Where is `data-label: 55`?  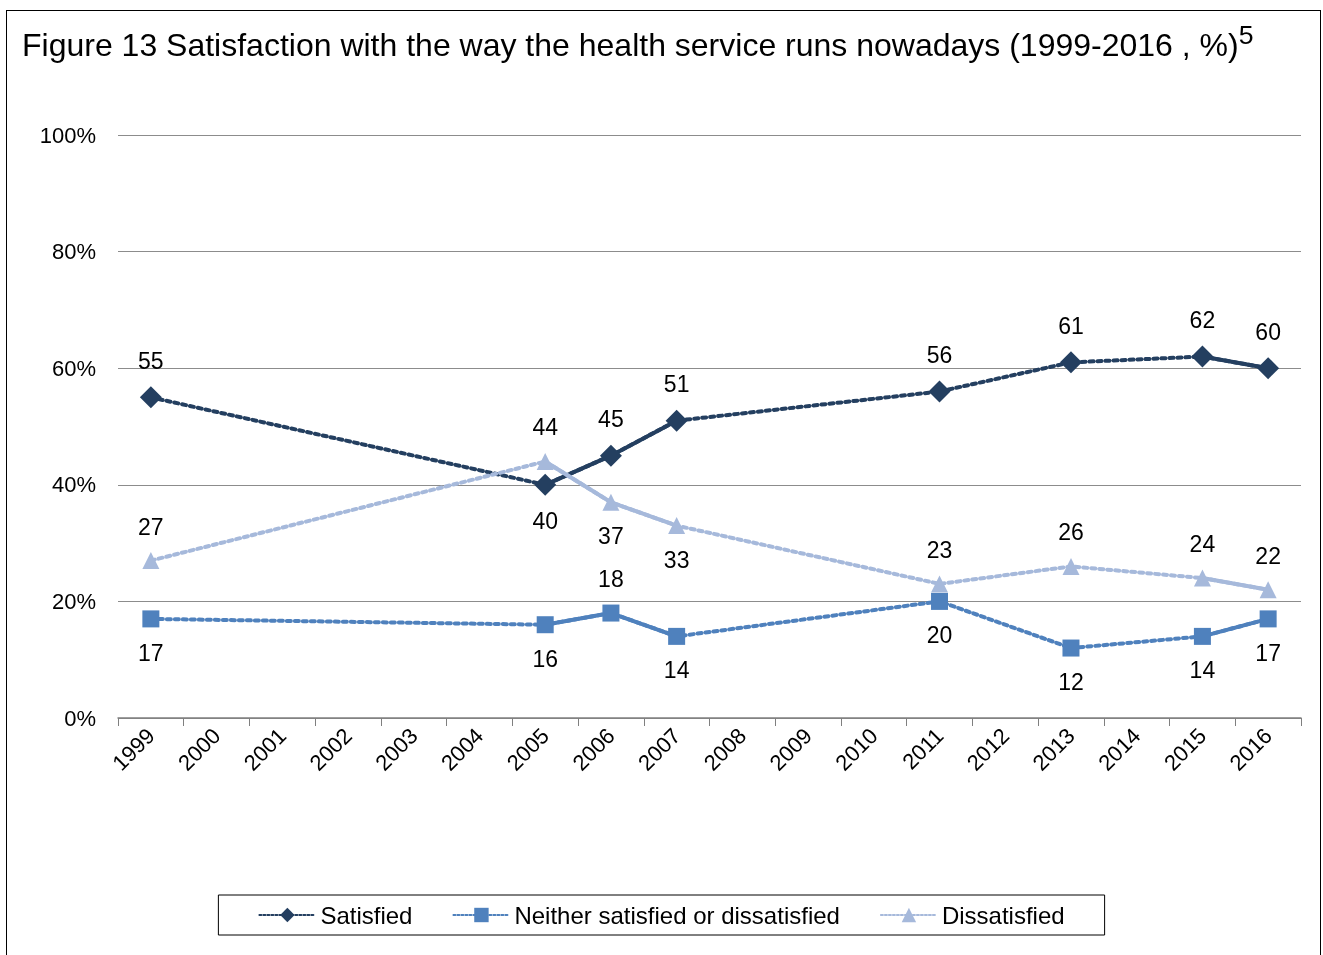
data-label: 55 is located at coordinates (151, 360).